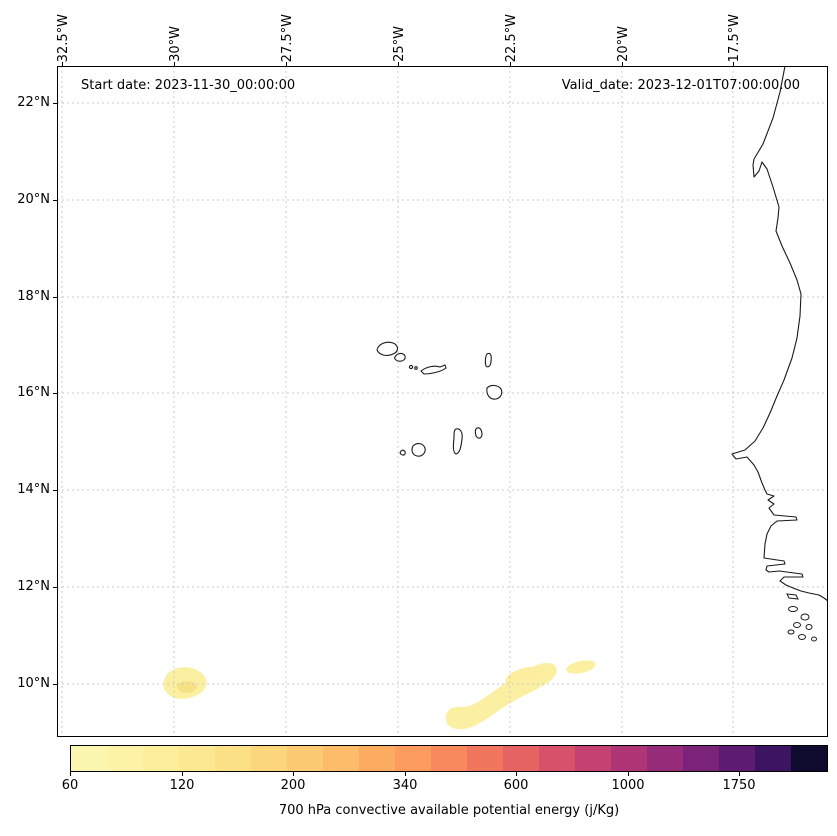 This screenshot has height=836, width=837. I want to click on island-santiago, so click(457, 441).